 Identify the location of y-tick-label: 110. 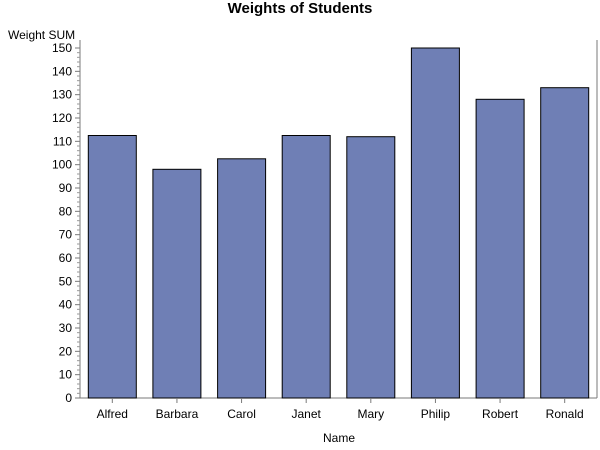
(62, 141).